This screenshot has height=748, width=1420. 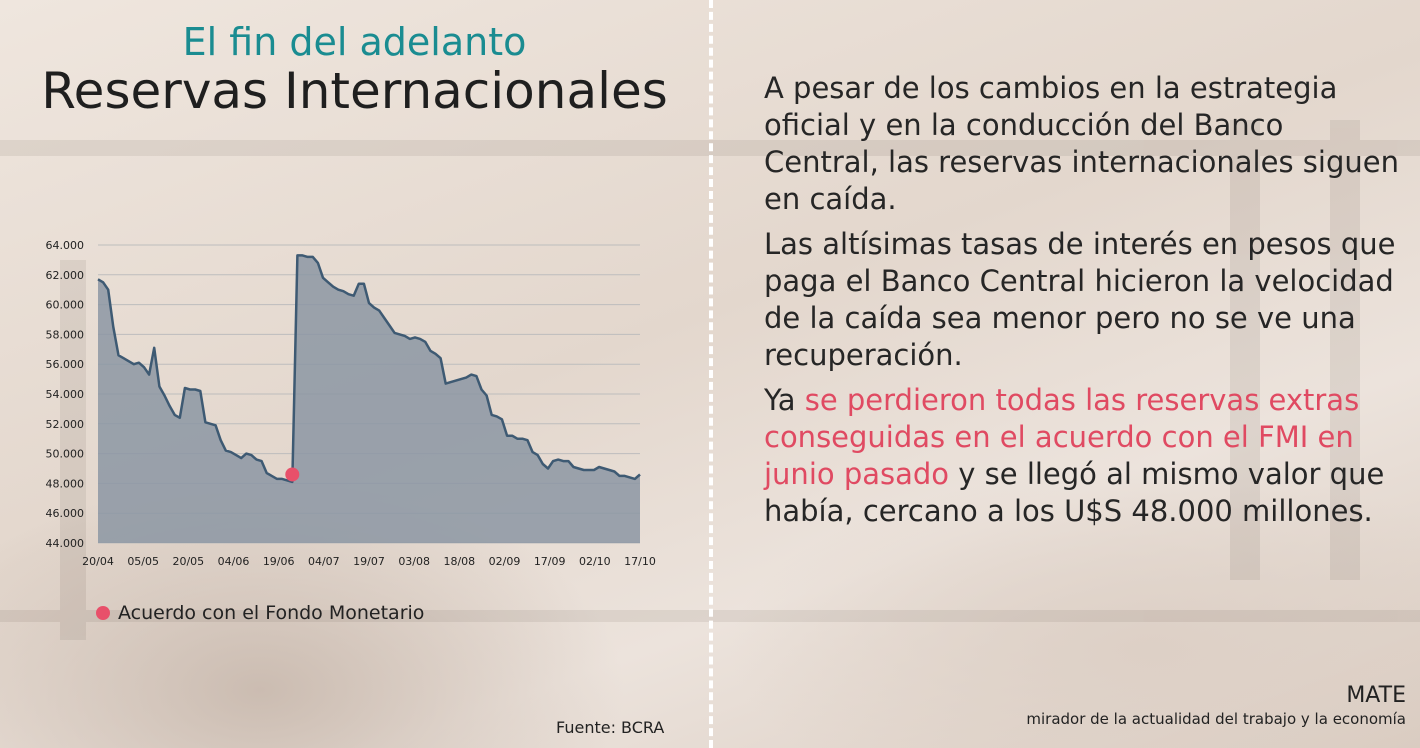 What do you see at coordinates (292, 474) in the screenshot?
I see `imf-agreement-marker` at bounding box center [292, 474].